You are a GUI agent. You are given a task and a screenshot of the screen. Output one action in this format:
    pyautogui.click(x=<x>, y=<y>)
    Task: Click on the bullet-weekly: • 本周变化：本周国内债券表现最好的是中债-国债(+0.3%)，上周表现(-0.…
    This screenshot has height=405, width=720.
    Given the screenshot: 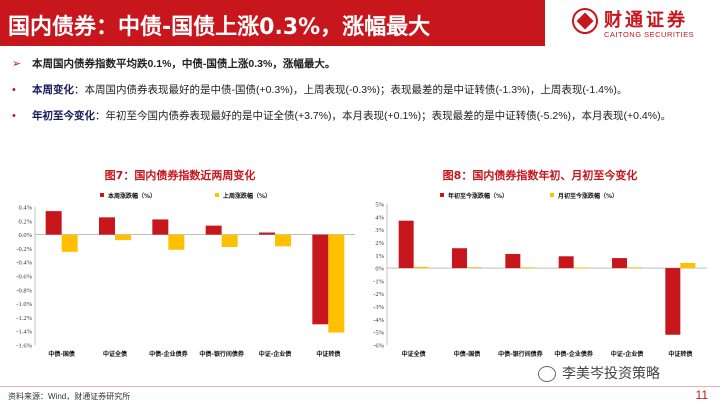 What is the action you would take?
    pyautogui.click(x=362, y=96)
    